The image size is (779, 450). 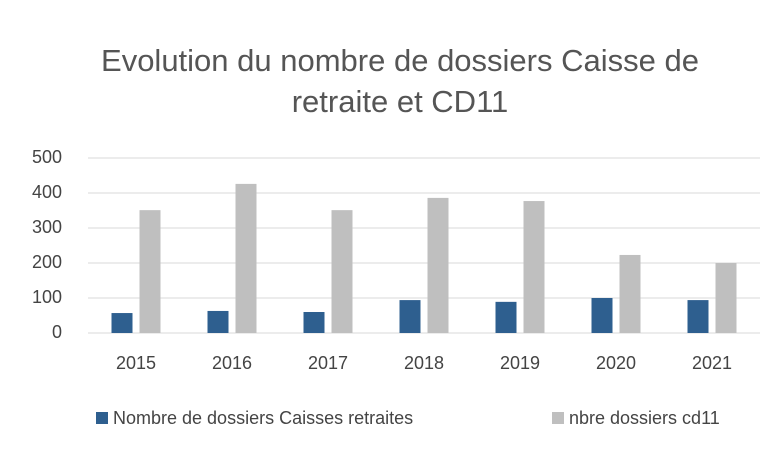 What do you see at coordinates (136, 363) in the screenshot?
I see `x-tick-label: 2015` at bounding box center [136, 363].